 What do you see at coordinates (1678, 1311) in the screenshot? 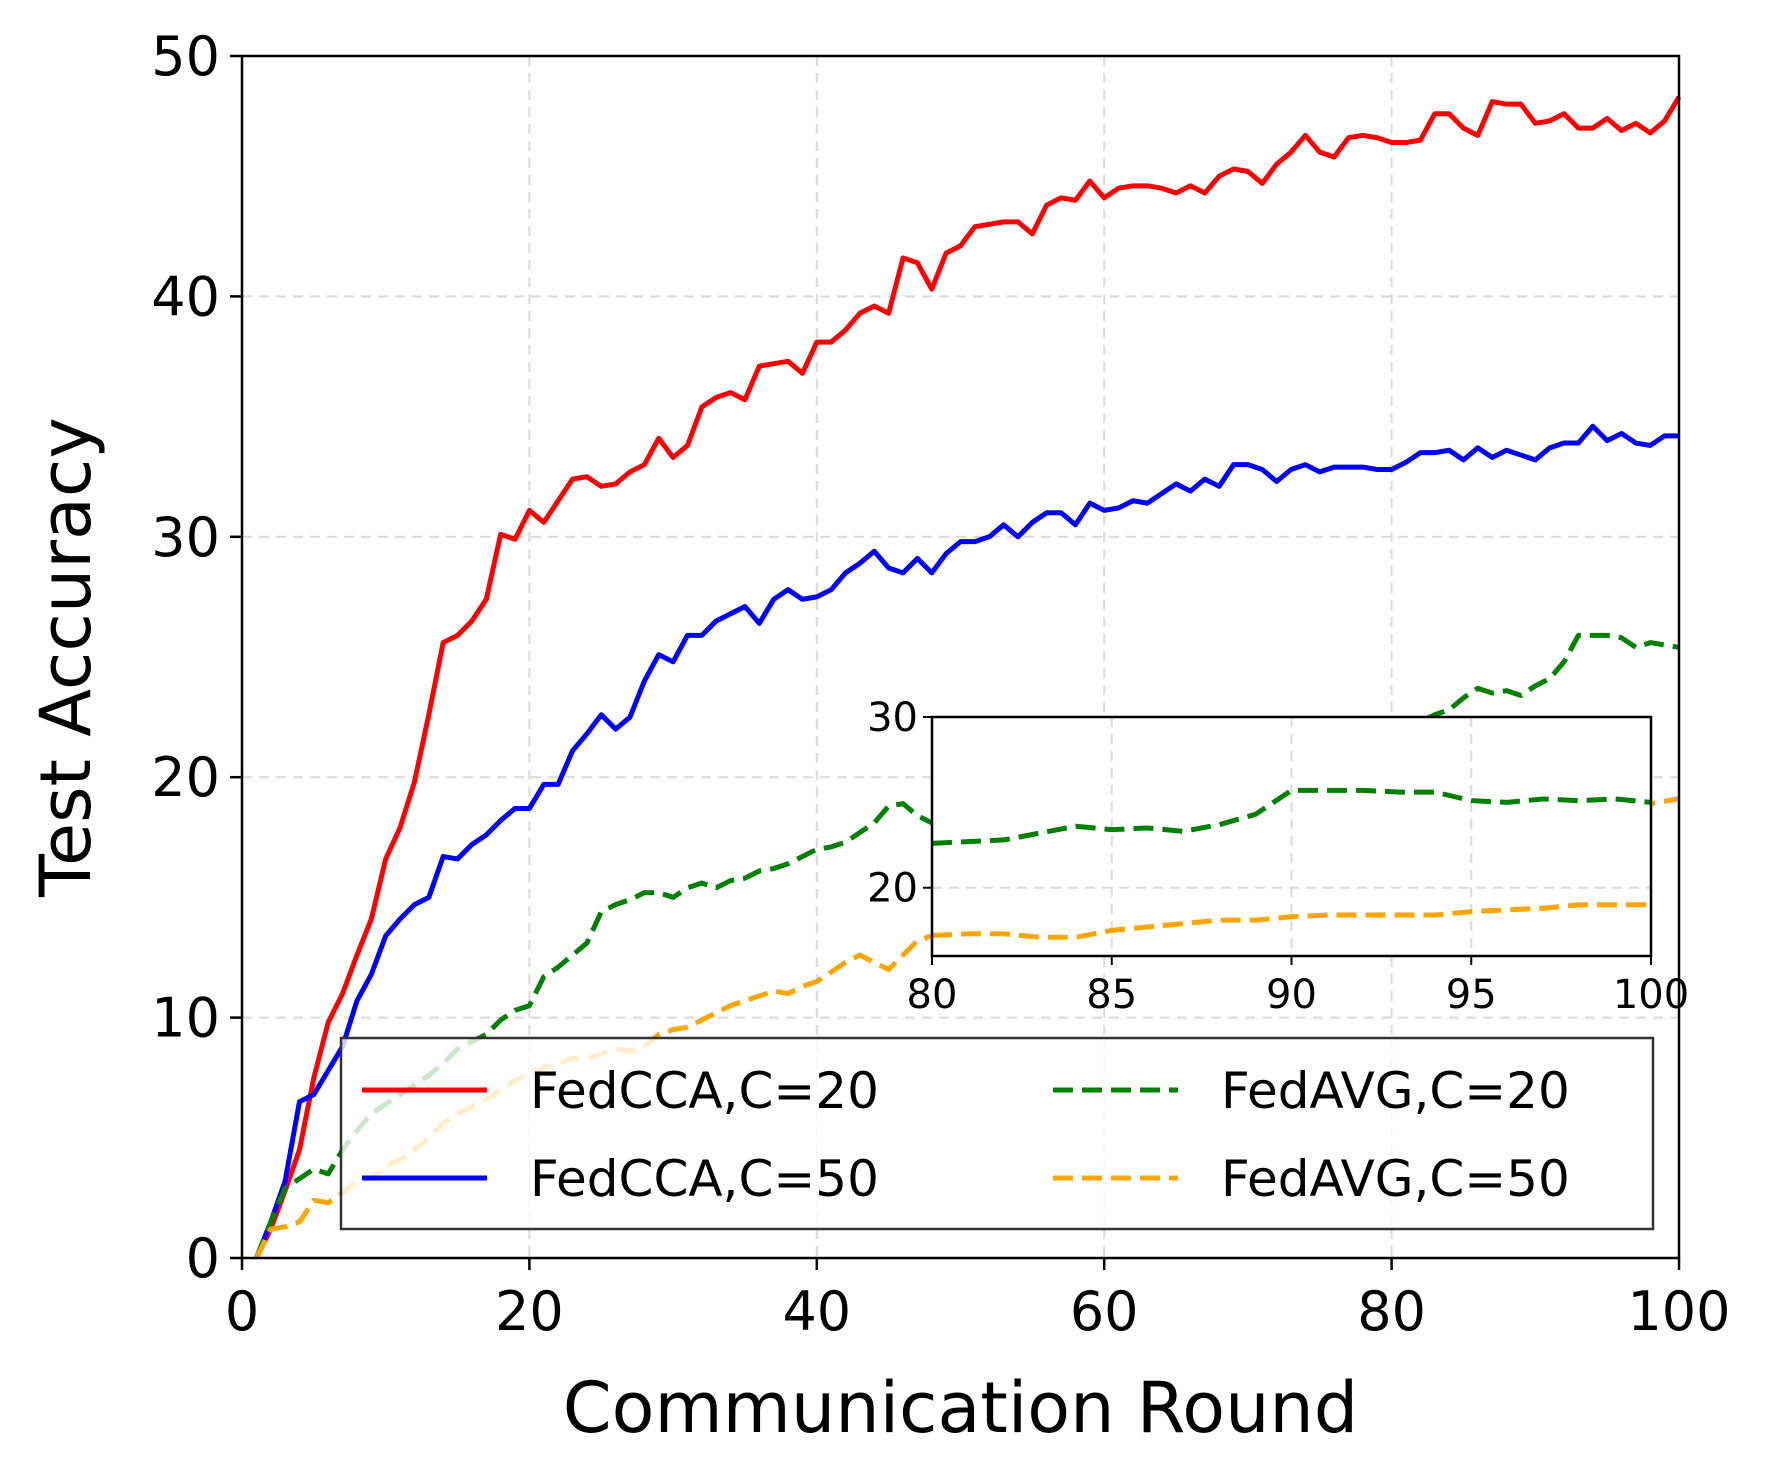
I see `x-tick-label-100: 100` at bounding box center [1678, 1311].